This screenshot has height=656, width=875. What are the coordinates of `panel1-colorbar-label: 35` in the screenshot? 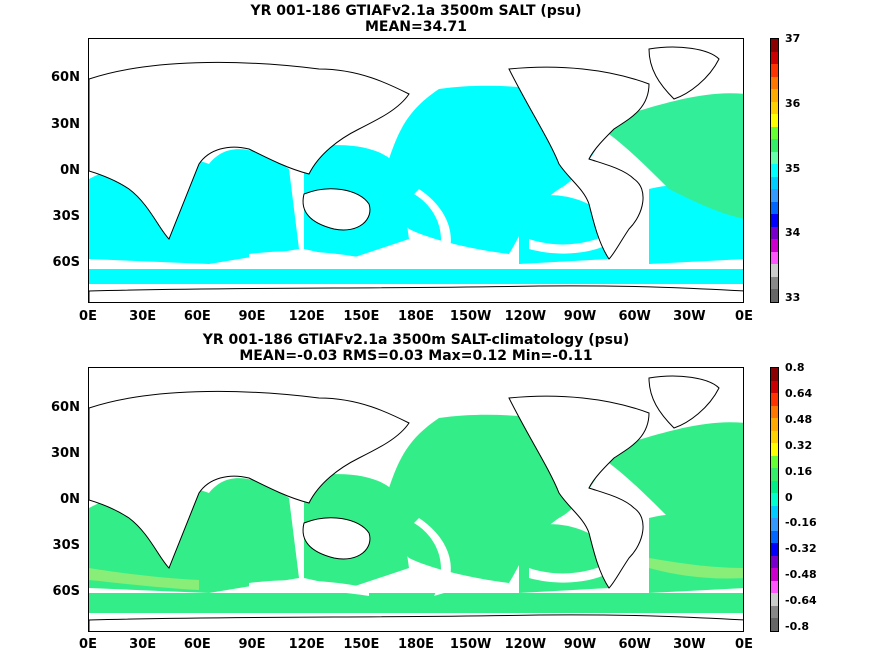 It's located at (793, 168).